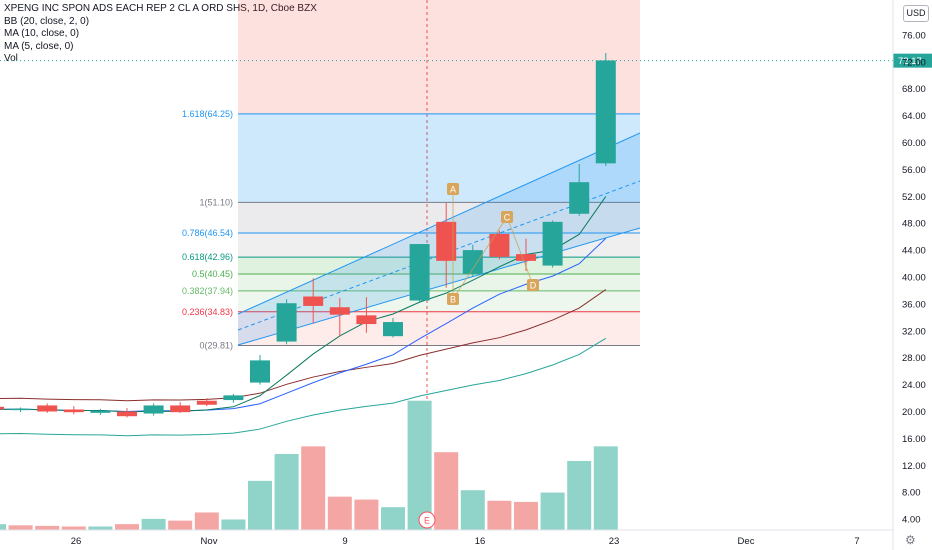 The width and height of the screenshot is (932, 550). What do you see at coordinates (212, 274) in the screenshot?
I see `fib-level-label: 0.5(40.45)` at bounding box center [212, 274].